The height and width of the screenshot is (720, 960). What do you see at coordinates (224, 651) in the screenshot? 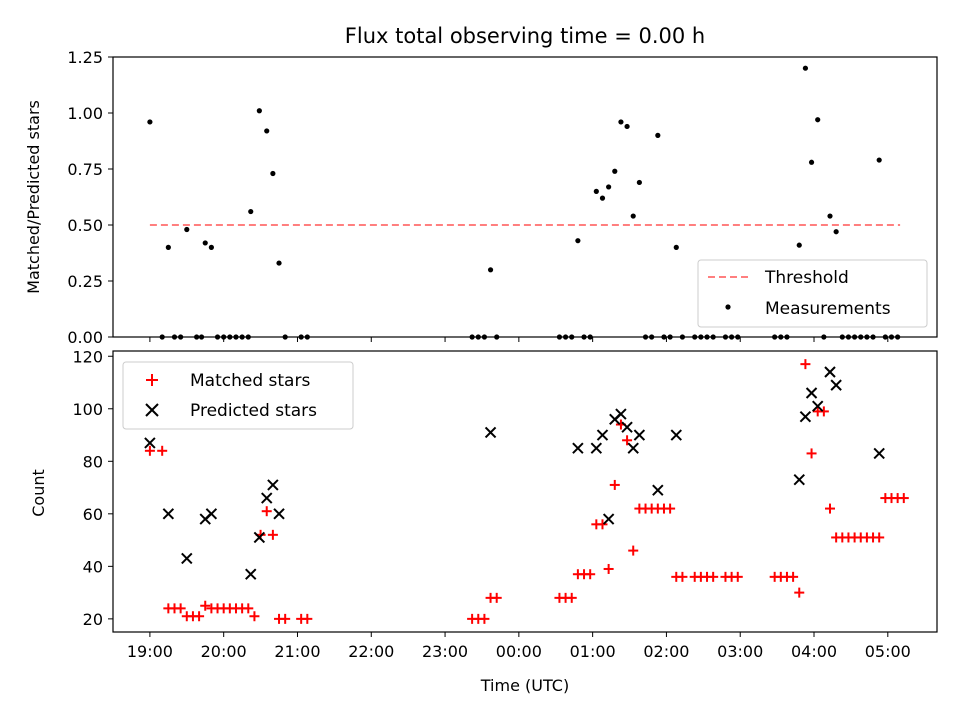
I see `x-tick-label: 20:00` at bounding box center [224, 651].